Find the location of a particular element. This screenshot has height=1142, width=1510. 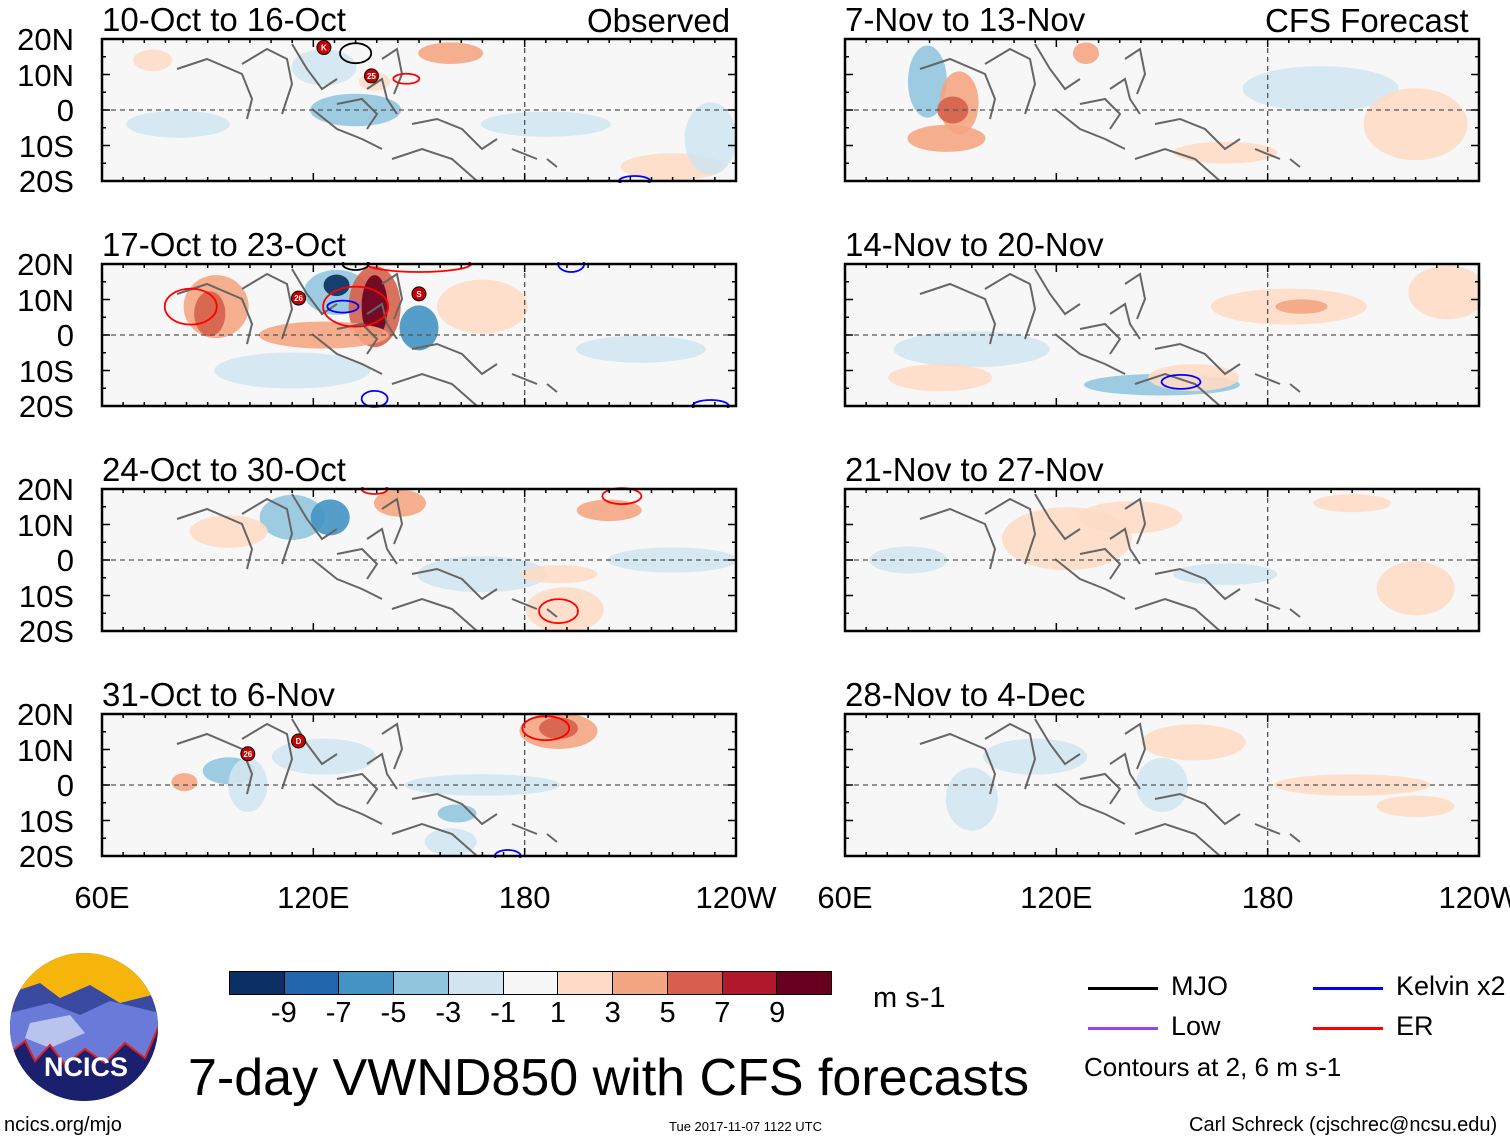

colorbar-tick: -9 is located at coordinates (283, 1013).